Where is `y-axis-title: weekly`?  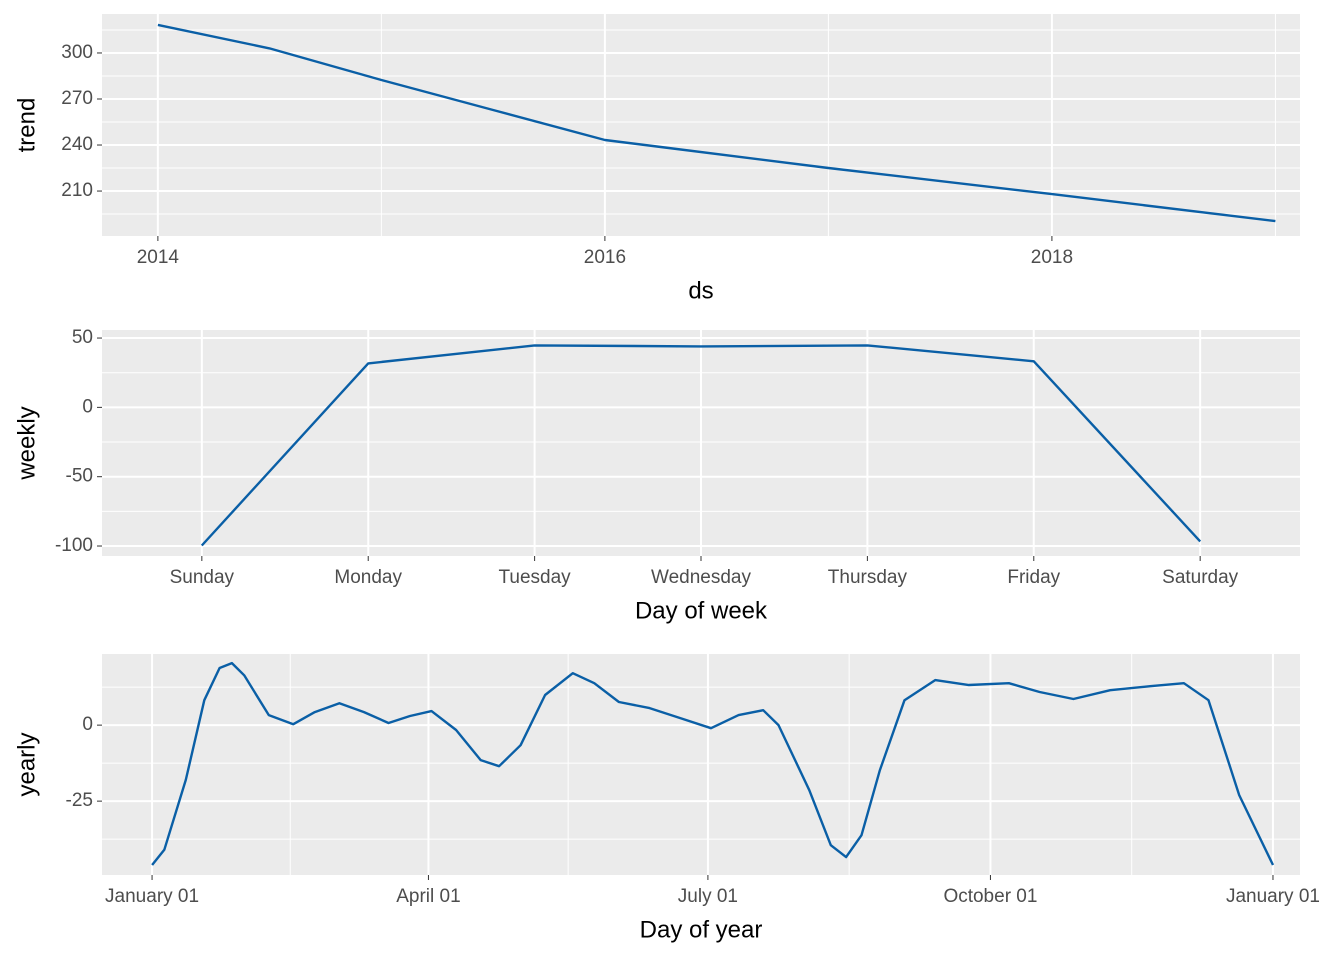 y-axis-title: weekly is located at coordinates (26, 443).